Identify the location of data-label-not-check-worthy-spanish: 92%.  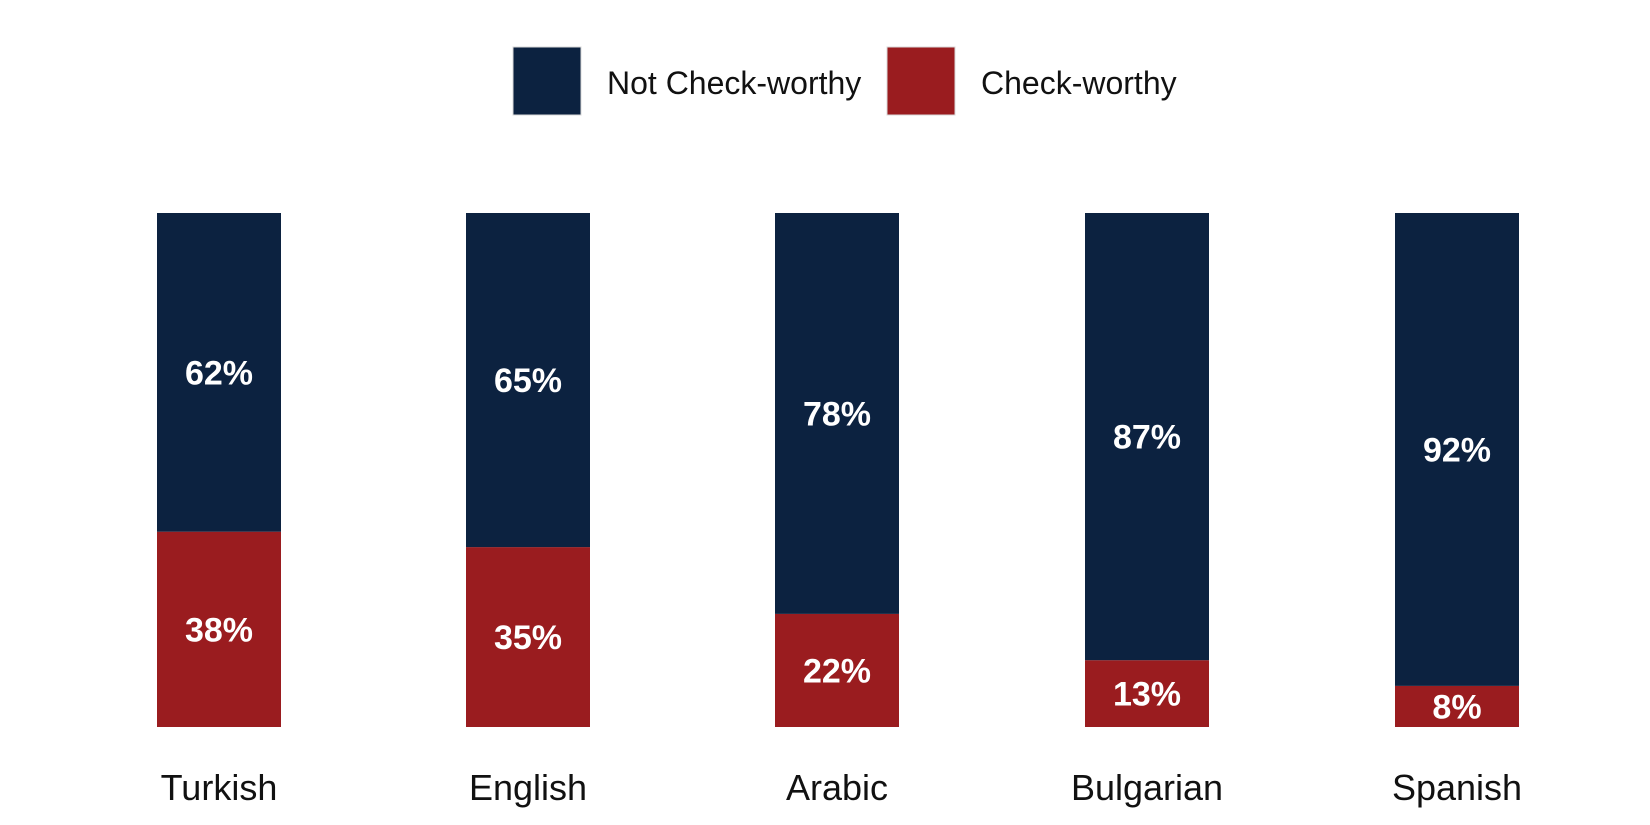
(1457, 450).